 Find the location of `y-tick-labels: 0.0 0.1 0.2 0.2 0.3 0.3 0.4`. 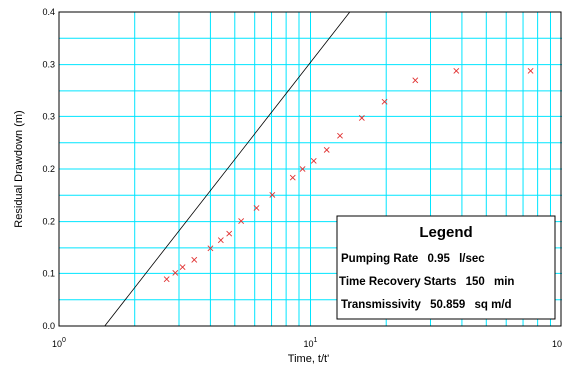

y-tick-labels: 0.0 0.1 0.2 0.2 0.3 0.3 0.4 is located at coordinates (48, 169).